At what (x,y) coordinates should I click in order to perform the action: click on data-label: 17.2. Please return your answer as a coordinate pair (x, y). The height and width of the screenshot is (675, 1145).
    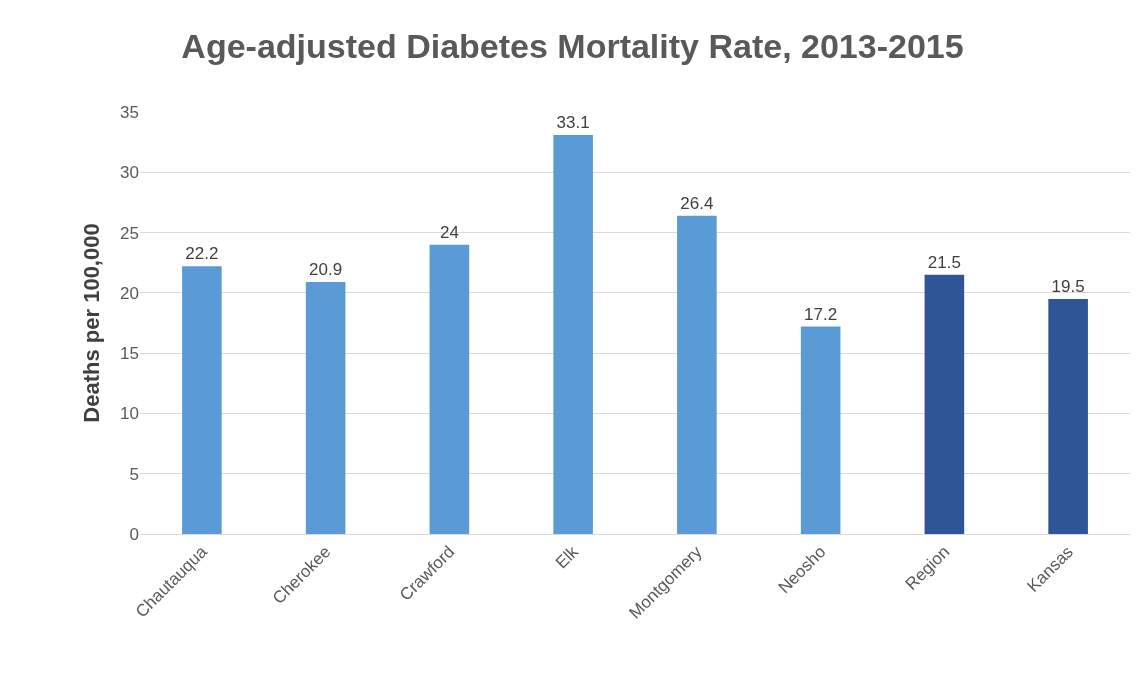
    Looking at the image, I should click on (821, 314).